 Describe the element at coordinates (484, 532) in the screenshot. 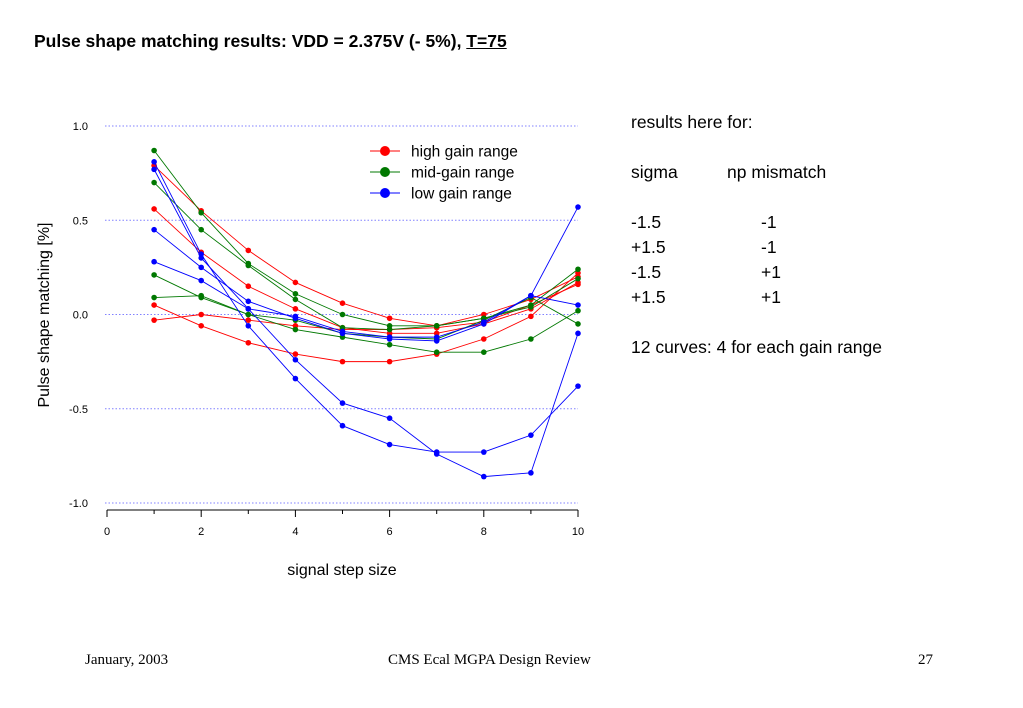

I see `x-tick-label: 8` at that location.